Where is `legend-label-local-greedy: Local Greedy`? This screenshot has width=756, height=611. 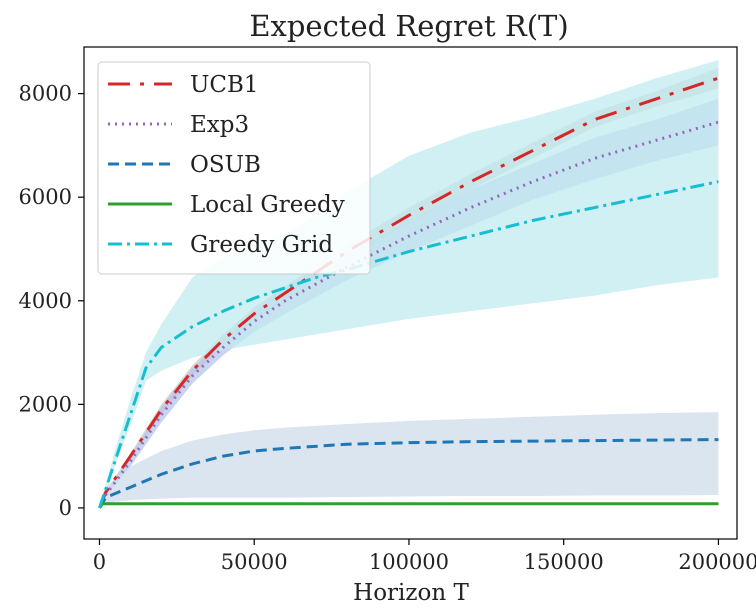 legend-label-local-greedy: Local Greedy is located at coordinates (267, 205).